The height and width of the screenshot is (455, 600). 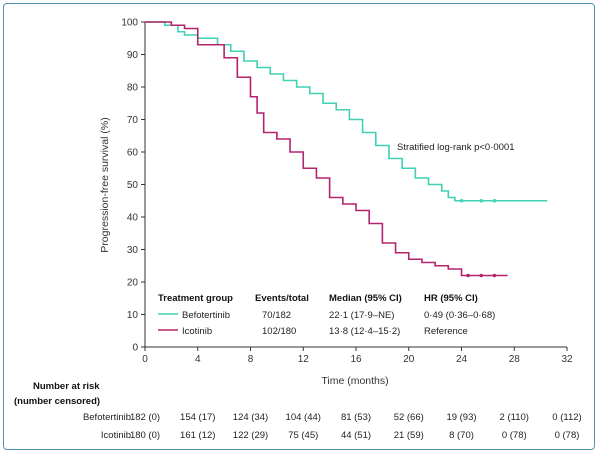 I want to click on y-tick-label: 80, so click(x=133, y=88).